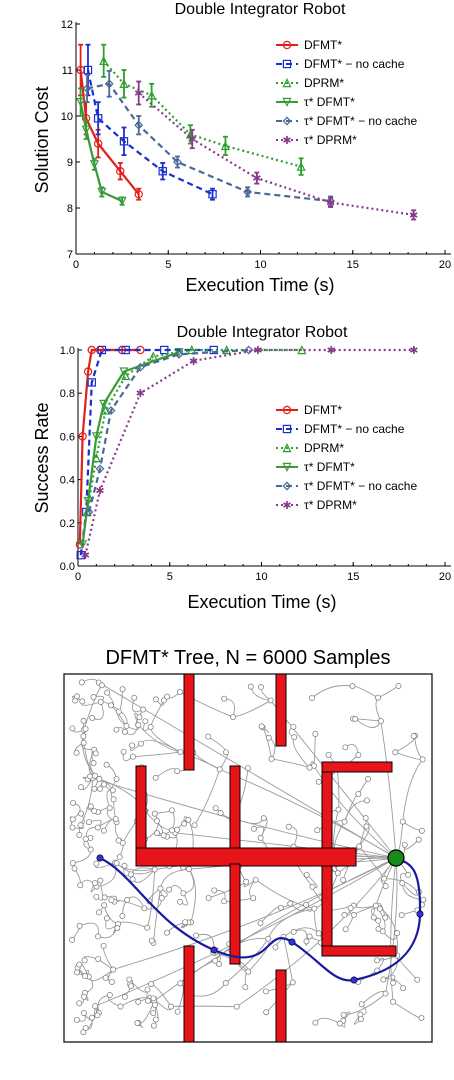 This screenshot has height=1080, width=454. What do you see at coordinates (261, 602) in the screenshot?
I see `chart2-x-label: Execution Time (s)` at bounding box center [261, 602].